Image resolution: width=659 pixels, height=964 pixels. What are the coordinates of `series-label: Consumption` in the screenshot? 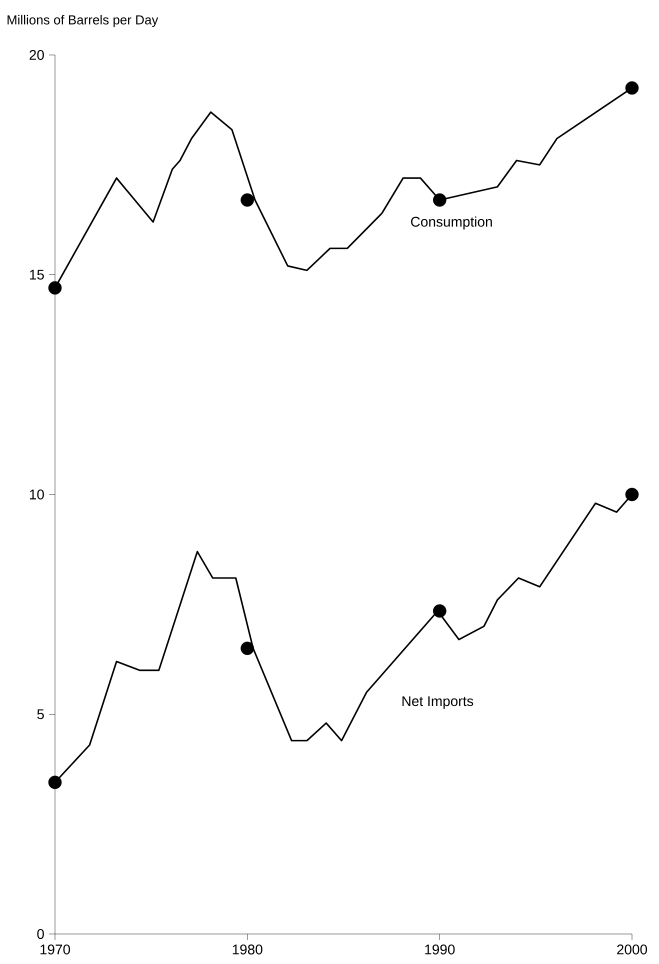 It's located at (451, 223).